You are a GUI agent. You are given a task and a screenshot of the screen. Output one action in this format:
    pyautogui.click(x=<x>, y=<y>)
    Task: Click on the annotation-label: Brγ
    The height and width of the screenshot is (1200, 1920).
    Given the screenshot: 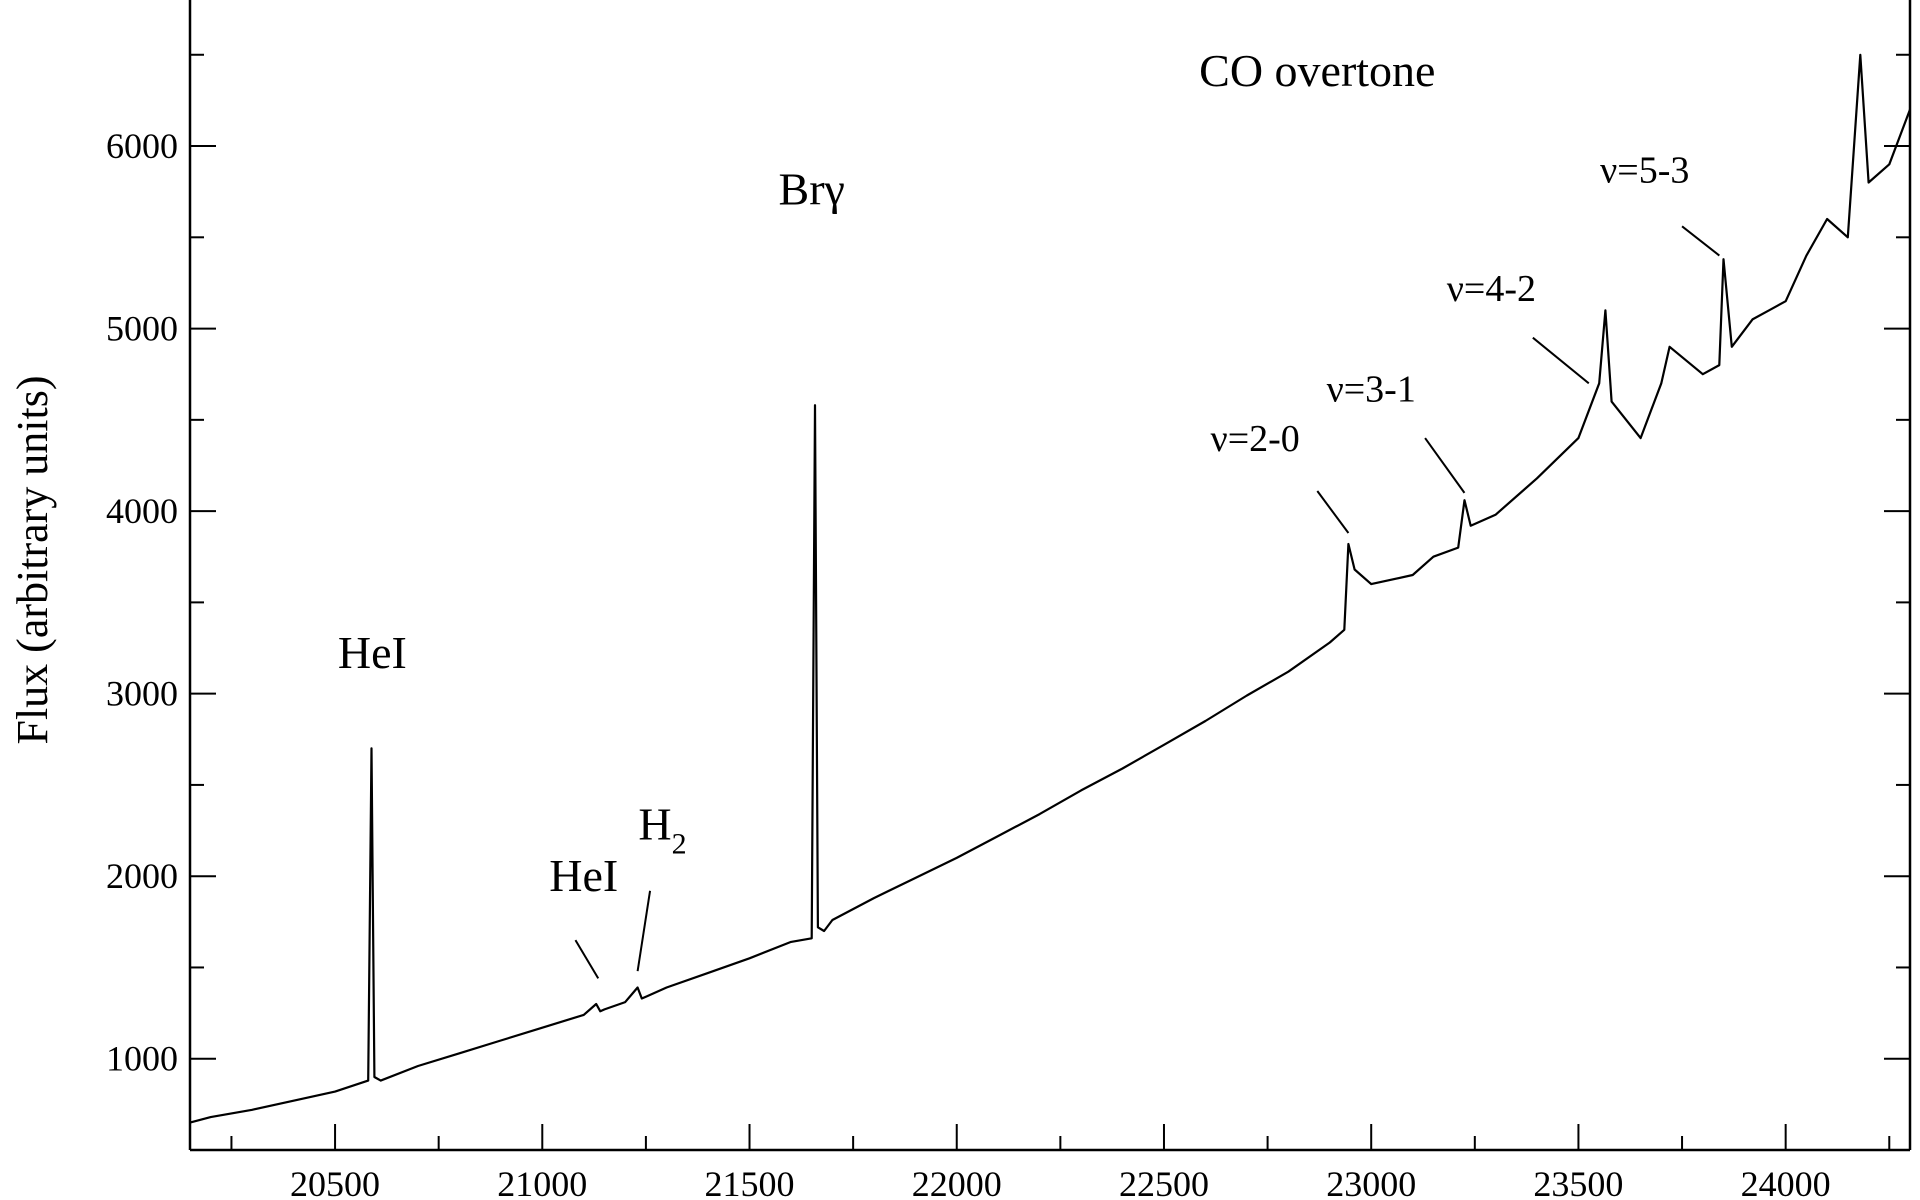 What is the action you would take?
    pyautogui.click(x=812, y=188)
    